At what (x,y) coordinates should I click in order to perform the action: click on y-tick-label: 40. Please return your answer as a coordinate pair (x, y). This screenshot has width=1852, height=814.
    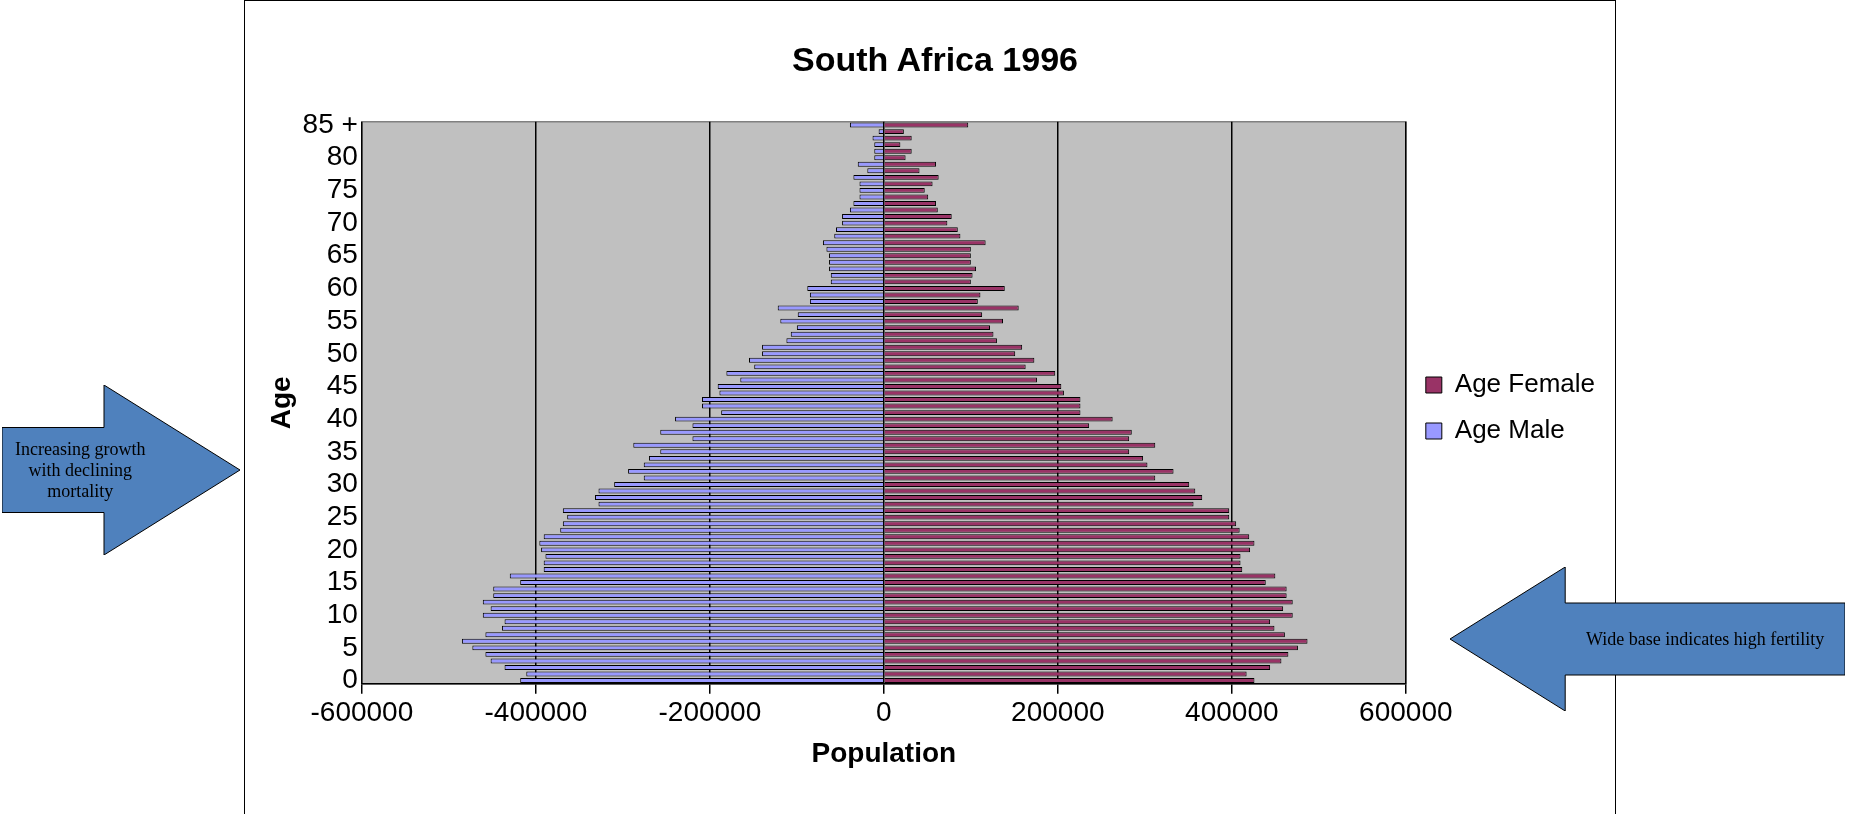
    Looking at the image, I should click on (342, 417).